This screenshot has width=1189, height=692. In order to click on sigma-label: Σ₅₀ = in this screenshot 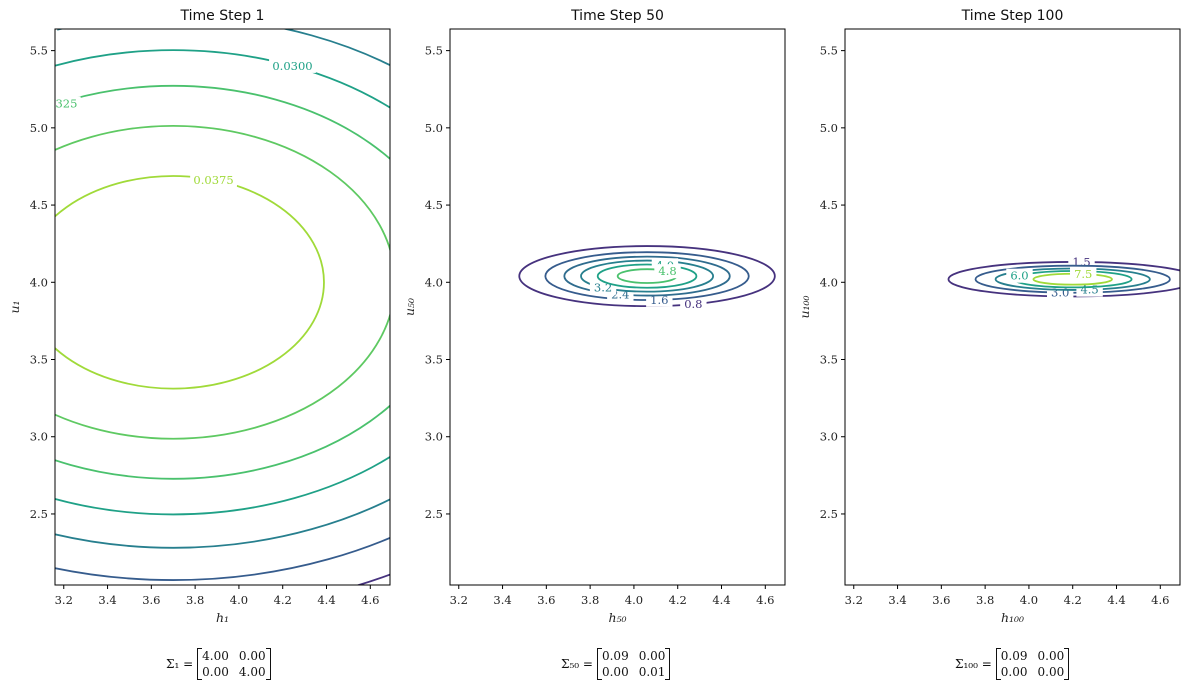, I will do `click(577, 664)`.